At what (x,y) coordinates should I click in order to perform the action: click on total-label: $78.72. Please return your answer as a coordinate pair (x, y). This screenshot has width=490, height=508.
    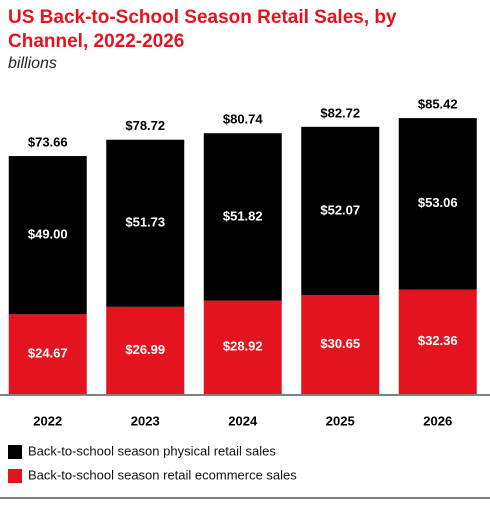
    Looking at the image, I should click on (145, 125).